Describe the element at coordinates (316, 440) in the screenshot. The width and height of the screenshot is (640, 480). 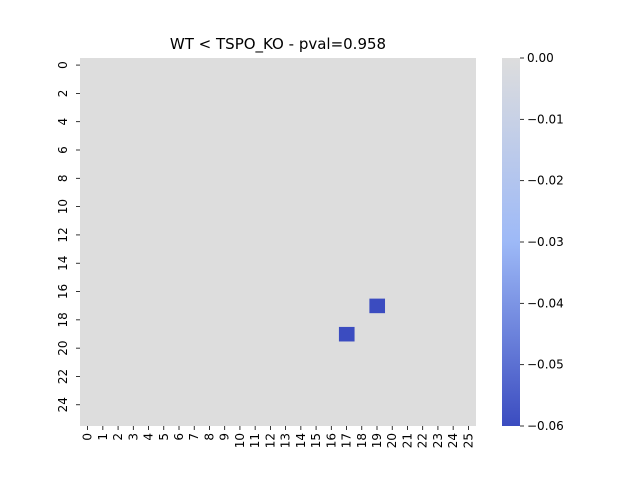
I see `x-tick-label: 15` at that location.